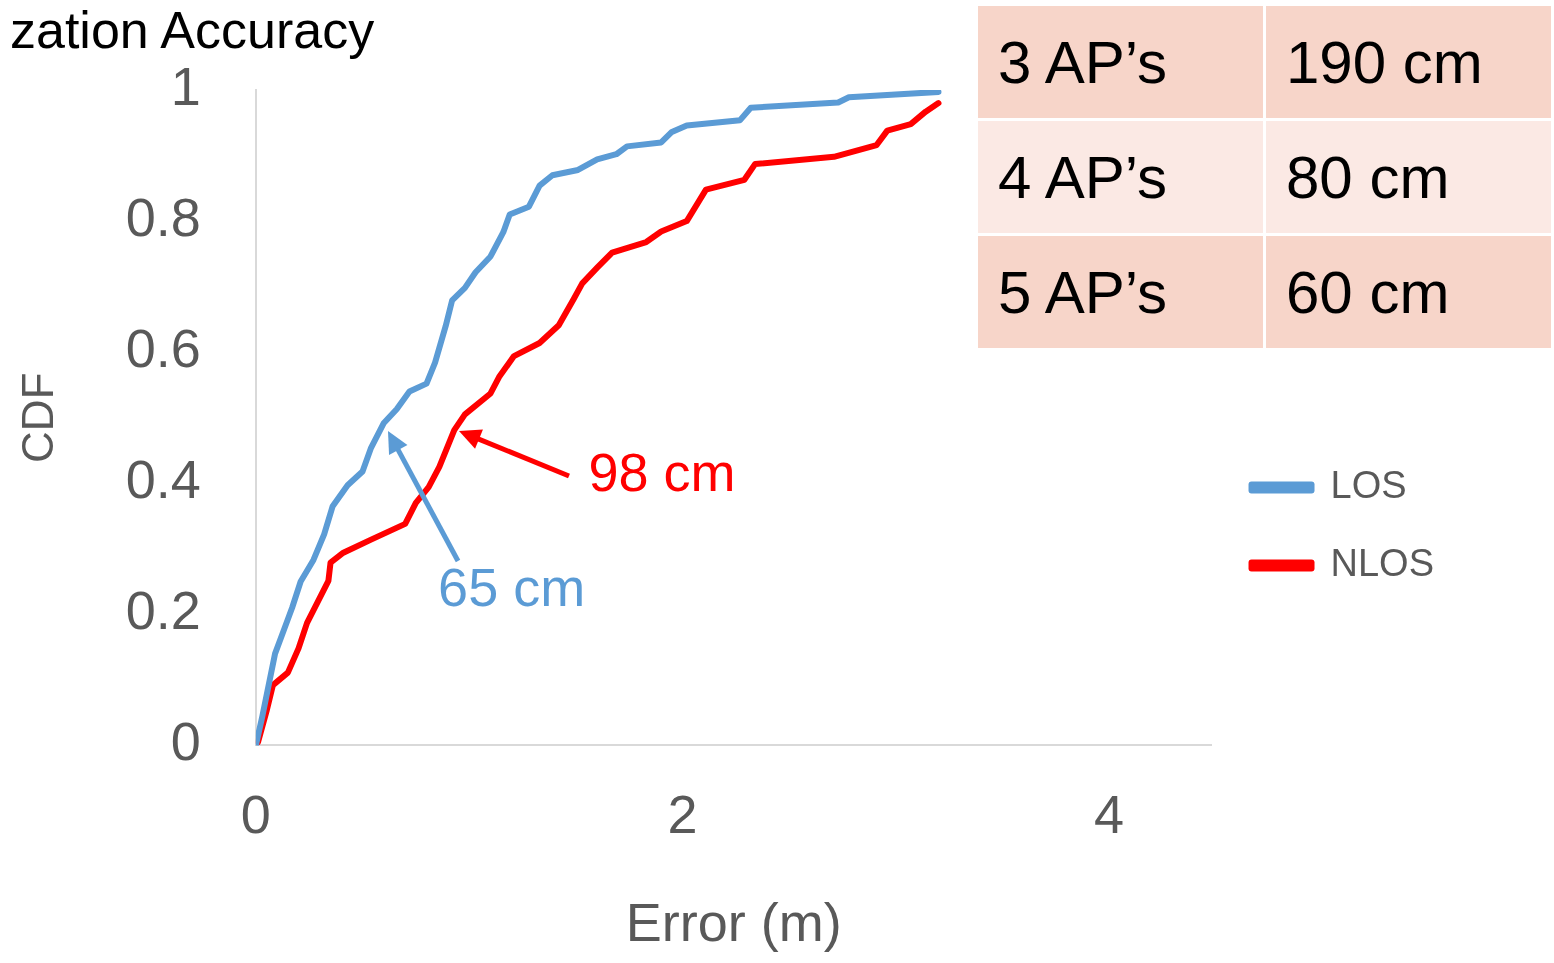 The image size is (1554, 963). Describe the element at coordinates (1109, 813) in the screenshot. I see `x-tick-label: 4` at that location.